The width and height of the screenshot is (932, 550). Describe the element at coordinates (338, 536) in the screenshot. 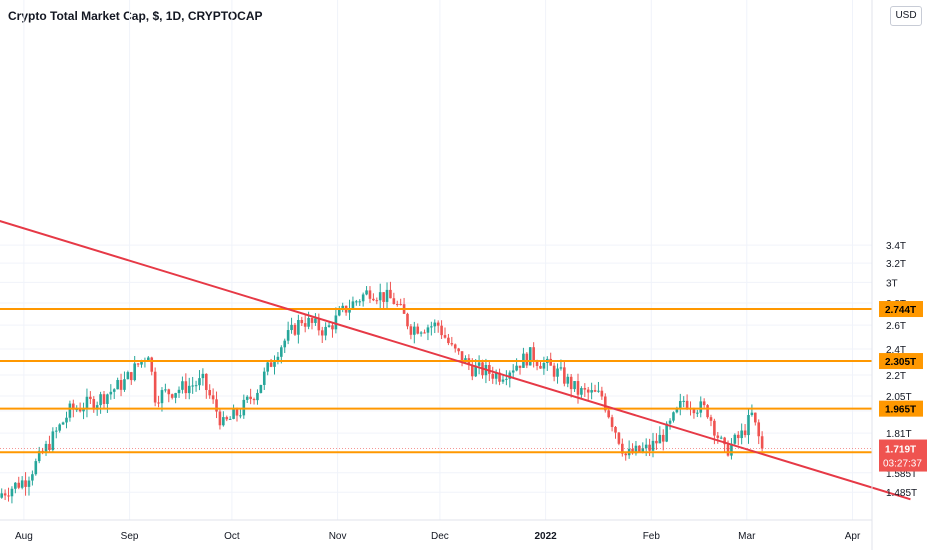

I see `x-tick-label: Nov` at that location.